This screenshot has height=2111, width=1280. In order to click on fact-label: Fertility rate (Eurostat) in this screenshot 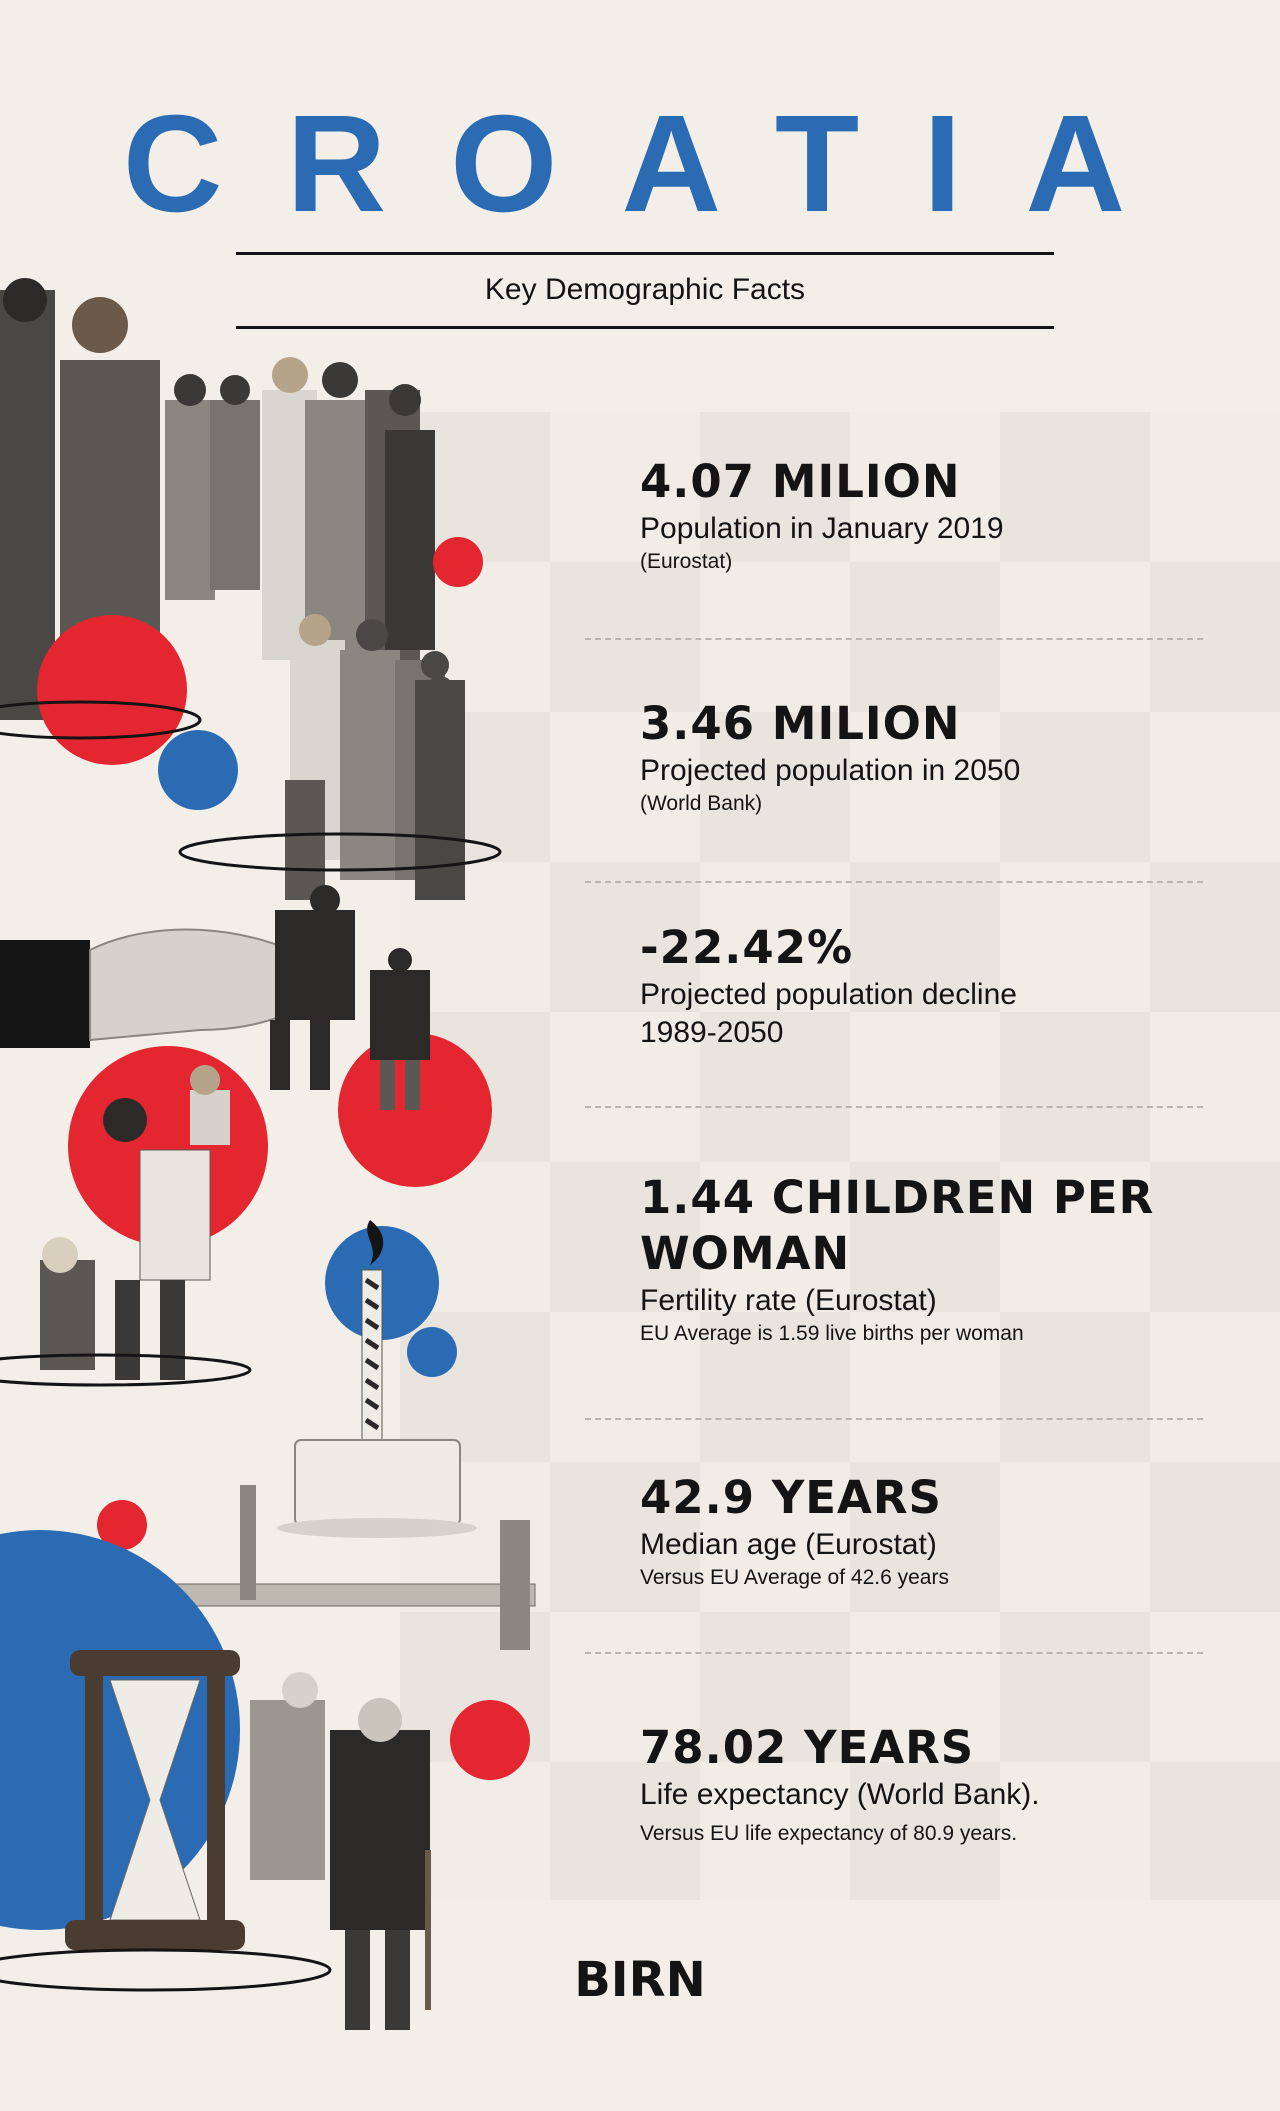, I will do `click(788, 1300)`.